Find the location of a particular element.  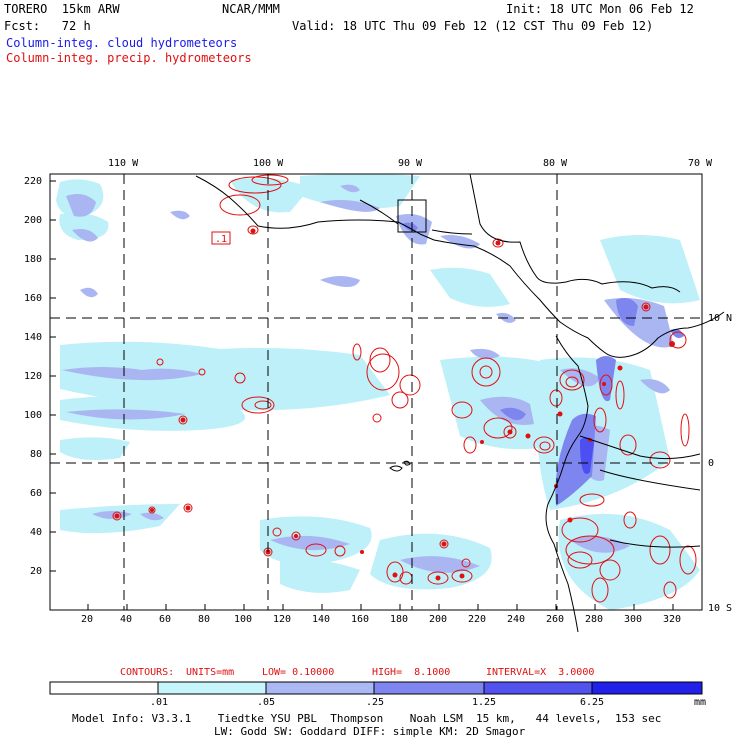

lat-label: 10 S is located at coordinates (720, 608).